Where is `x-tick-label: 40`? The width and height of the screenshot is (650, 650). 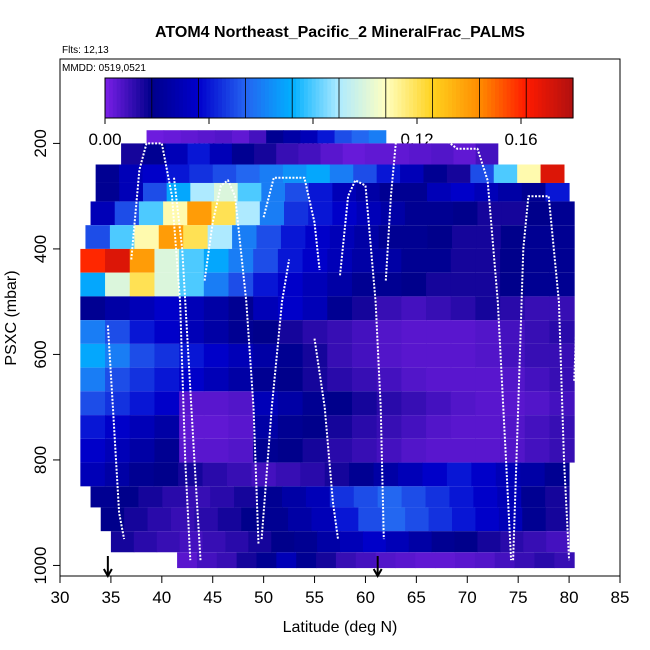
x-tick-label: 40 is located at coordinates (161, 597).